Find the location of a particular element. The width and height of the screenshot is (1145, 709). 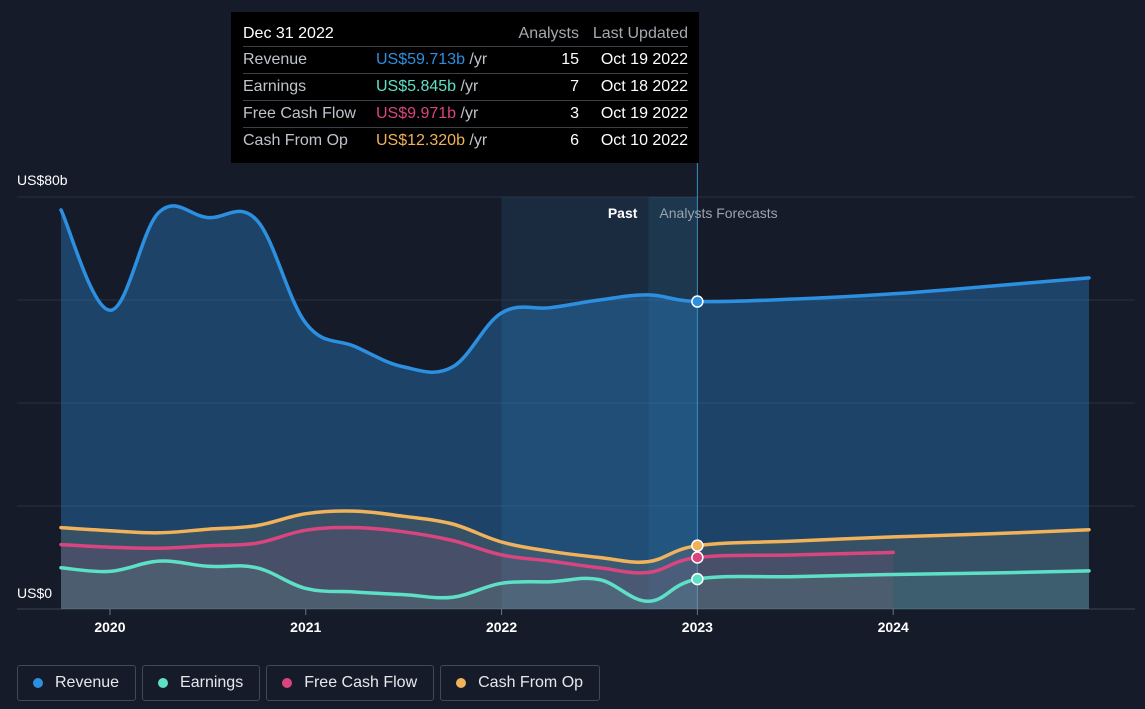

series-line-cash-from-op is located at coordinates (575, 536).